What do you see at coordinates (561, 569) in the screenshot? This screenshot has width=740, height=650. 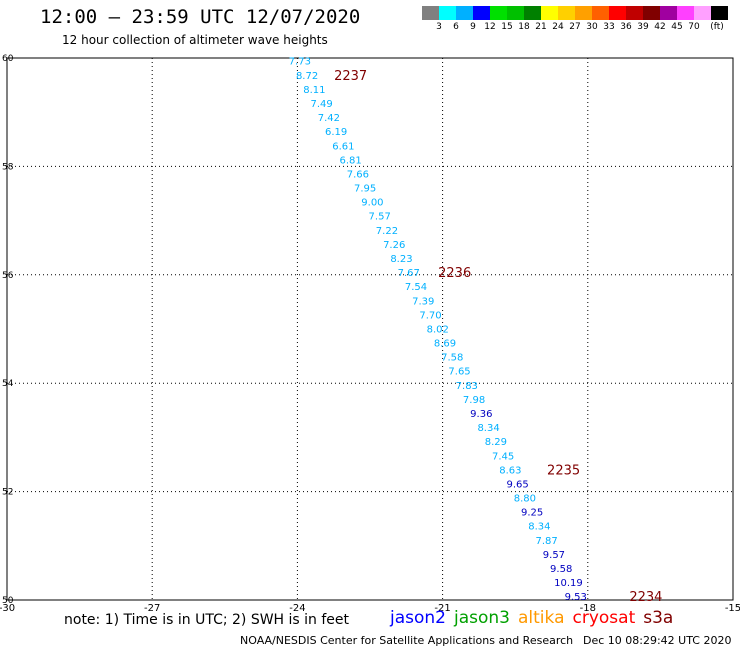 I see `wave-height-label: 9.58` at bounding box center [561, 569].